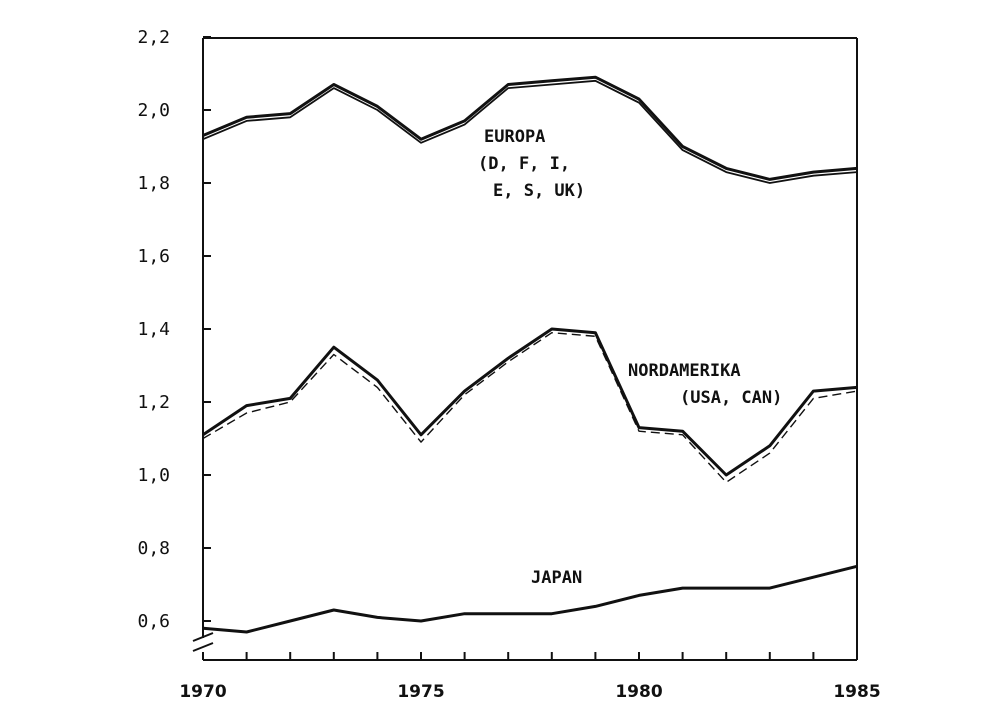 This screenshot has height=715, width=1000. I want to click on annotation-europa: EUROPA (D, F, I, E, S, UK), so click(531, 164).